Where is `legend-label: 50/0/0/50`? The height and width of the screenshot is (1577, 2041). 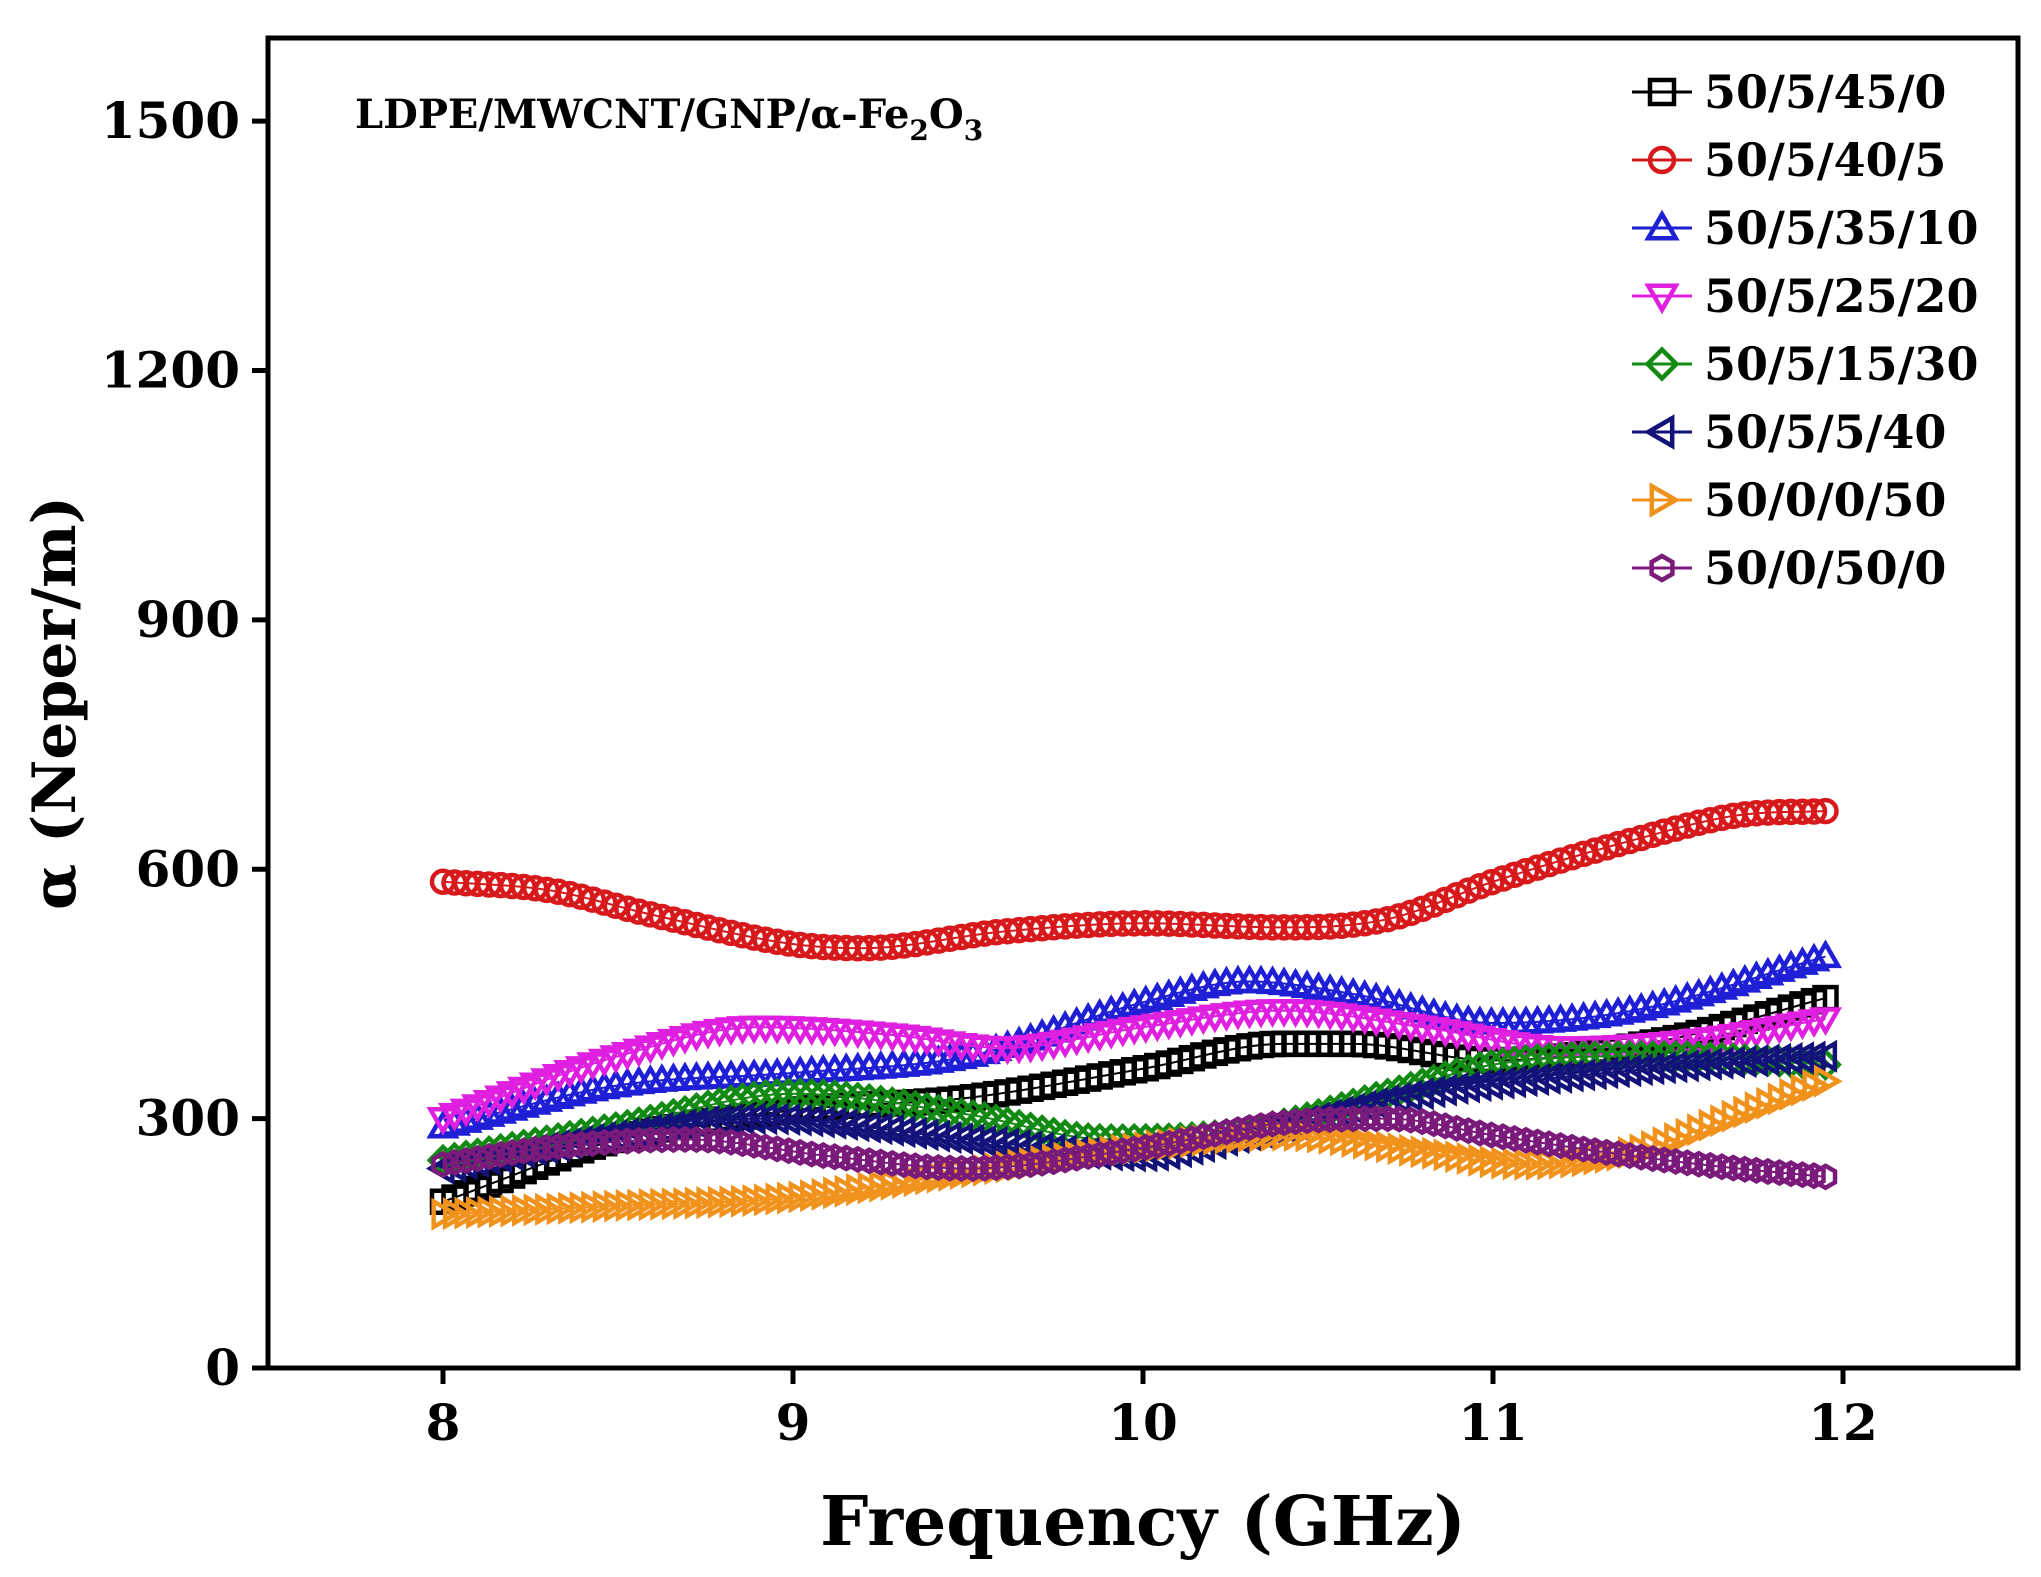
legend-label: 50/0/0/50 is located at coordinates (1825, 500).